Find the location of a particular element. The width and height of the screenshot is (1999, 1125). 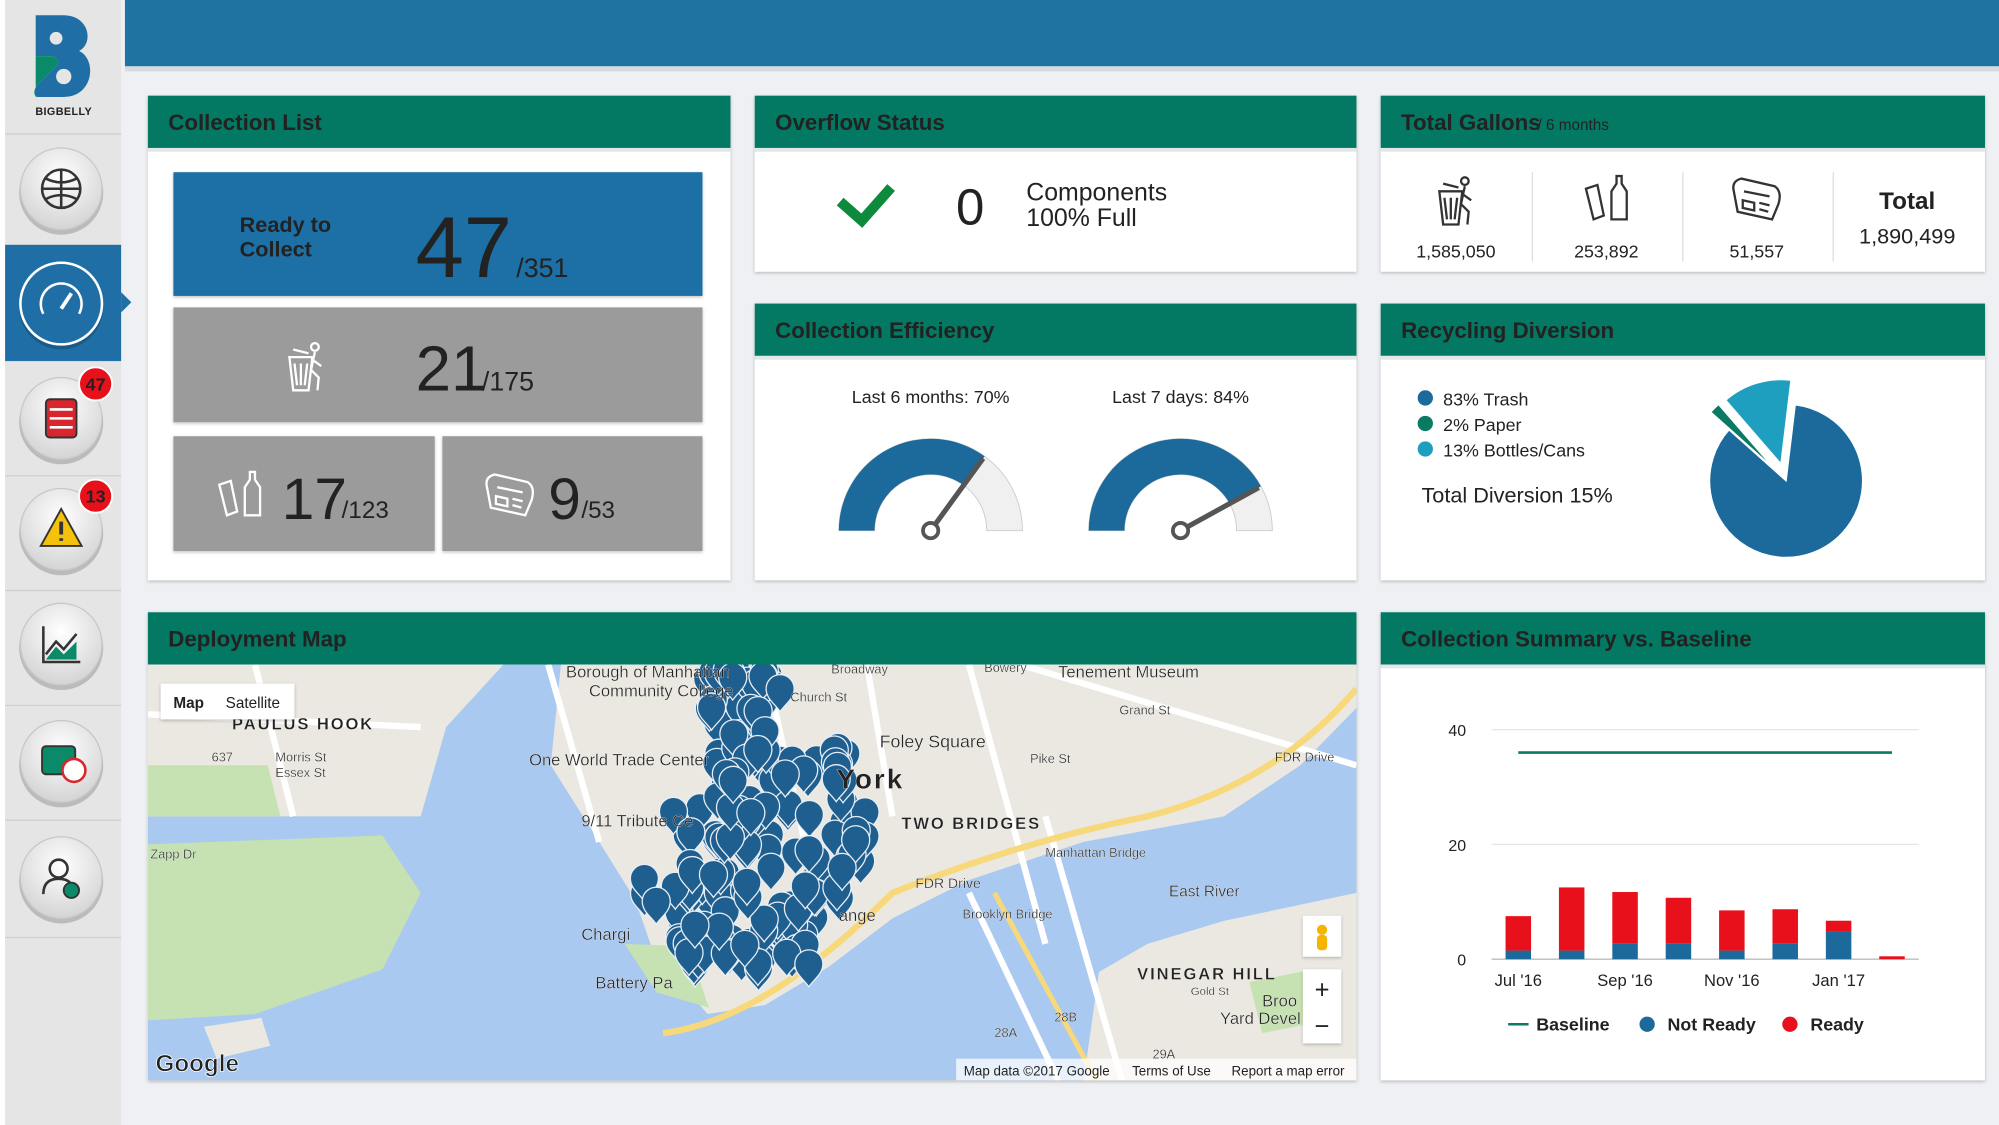

map-button: Satellite is located at coordinates (253, 703).